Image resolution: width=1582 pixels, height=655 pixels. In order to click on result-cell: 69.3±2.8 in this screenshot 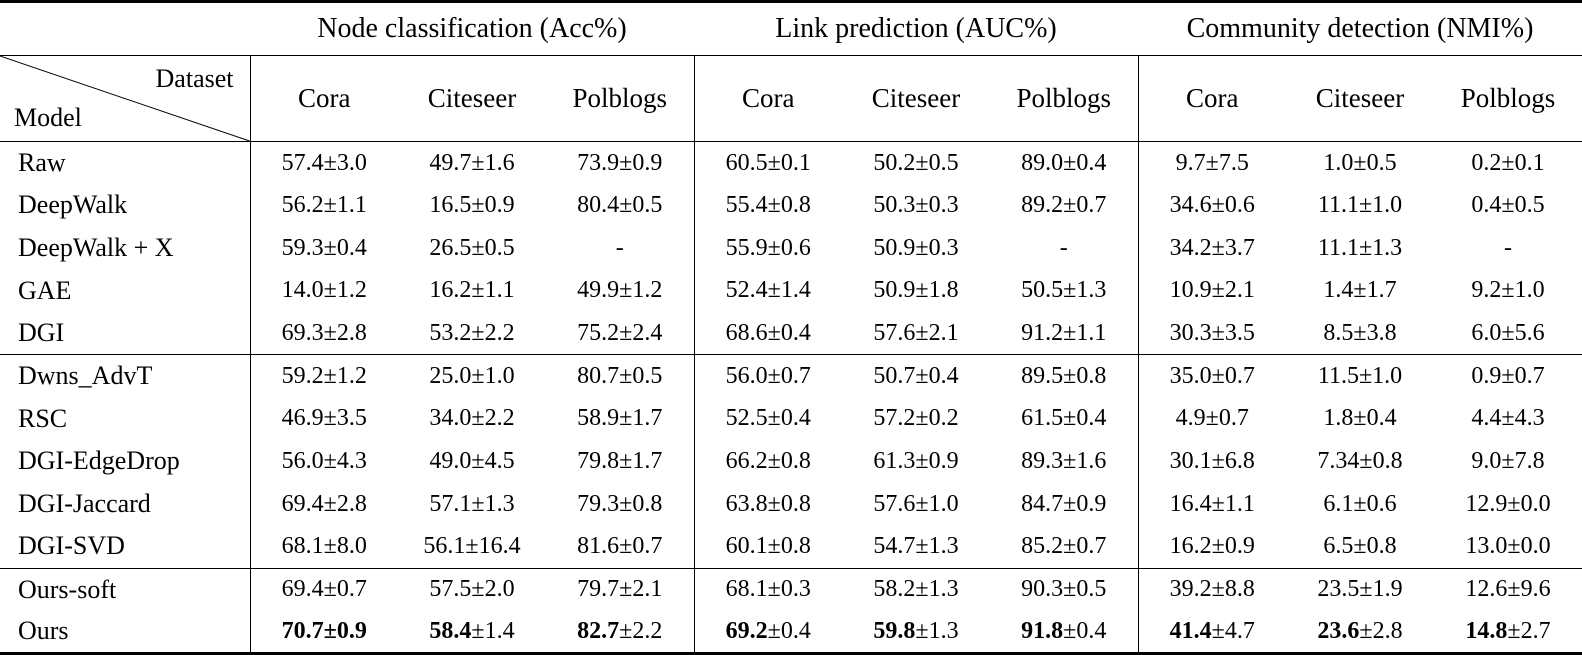, I will do `click(323, 333)`.